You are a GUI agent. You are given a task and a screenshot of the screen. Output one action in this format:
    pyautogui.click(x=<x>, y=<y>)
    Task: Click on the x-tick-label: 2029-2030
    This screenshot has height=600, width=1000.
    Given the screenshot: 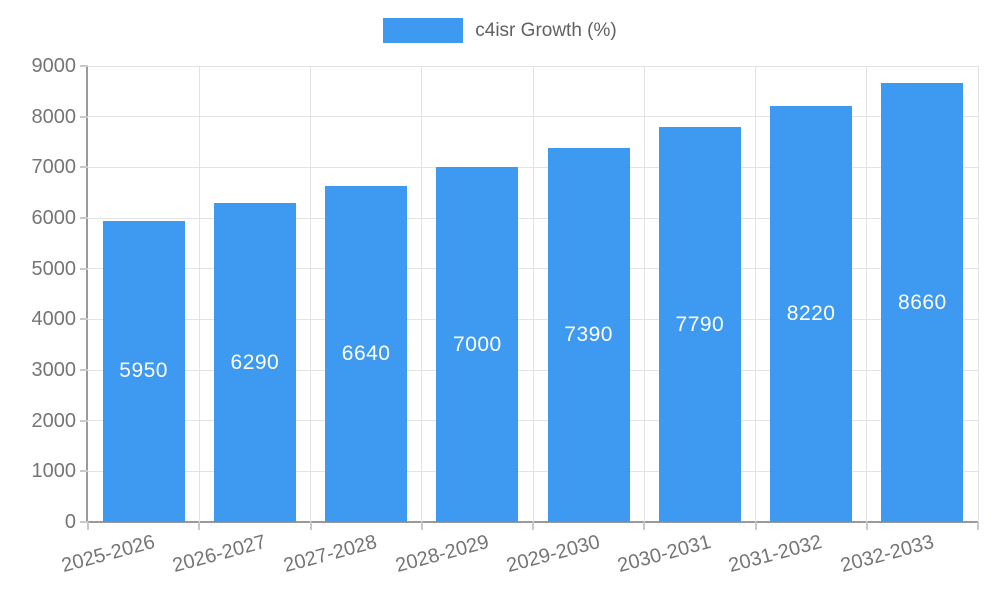 What is the action you would take?
    pyautogui.click(x=553, y=554)
    